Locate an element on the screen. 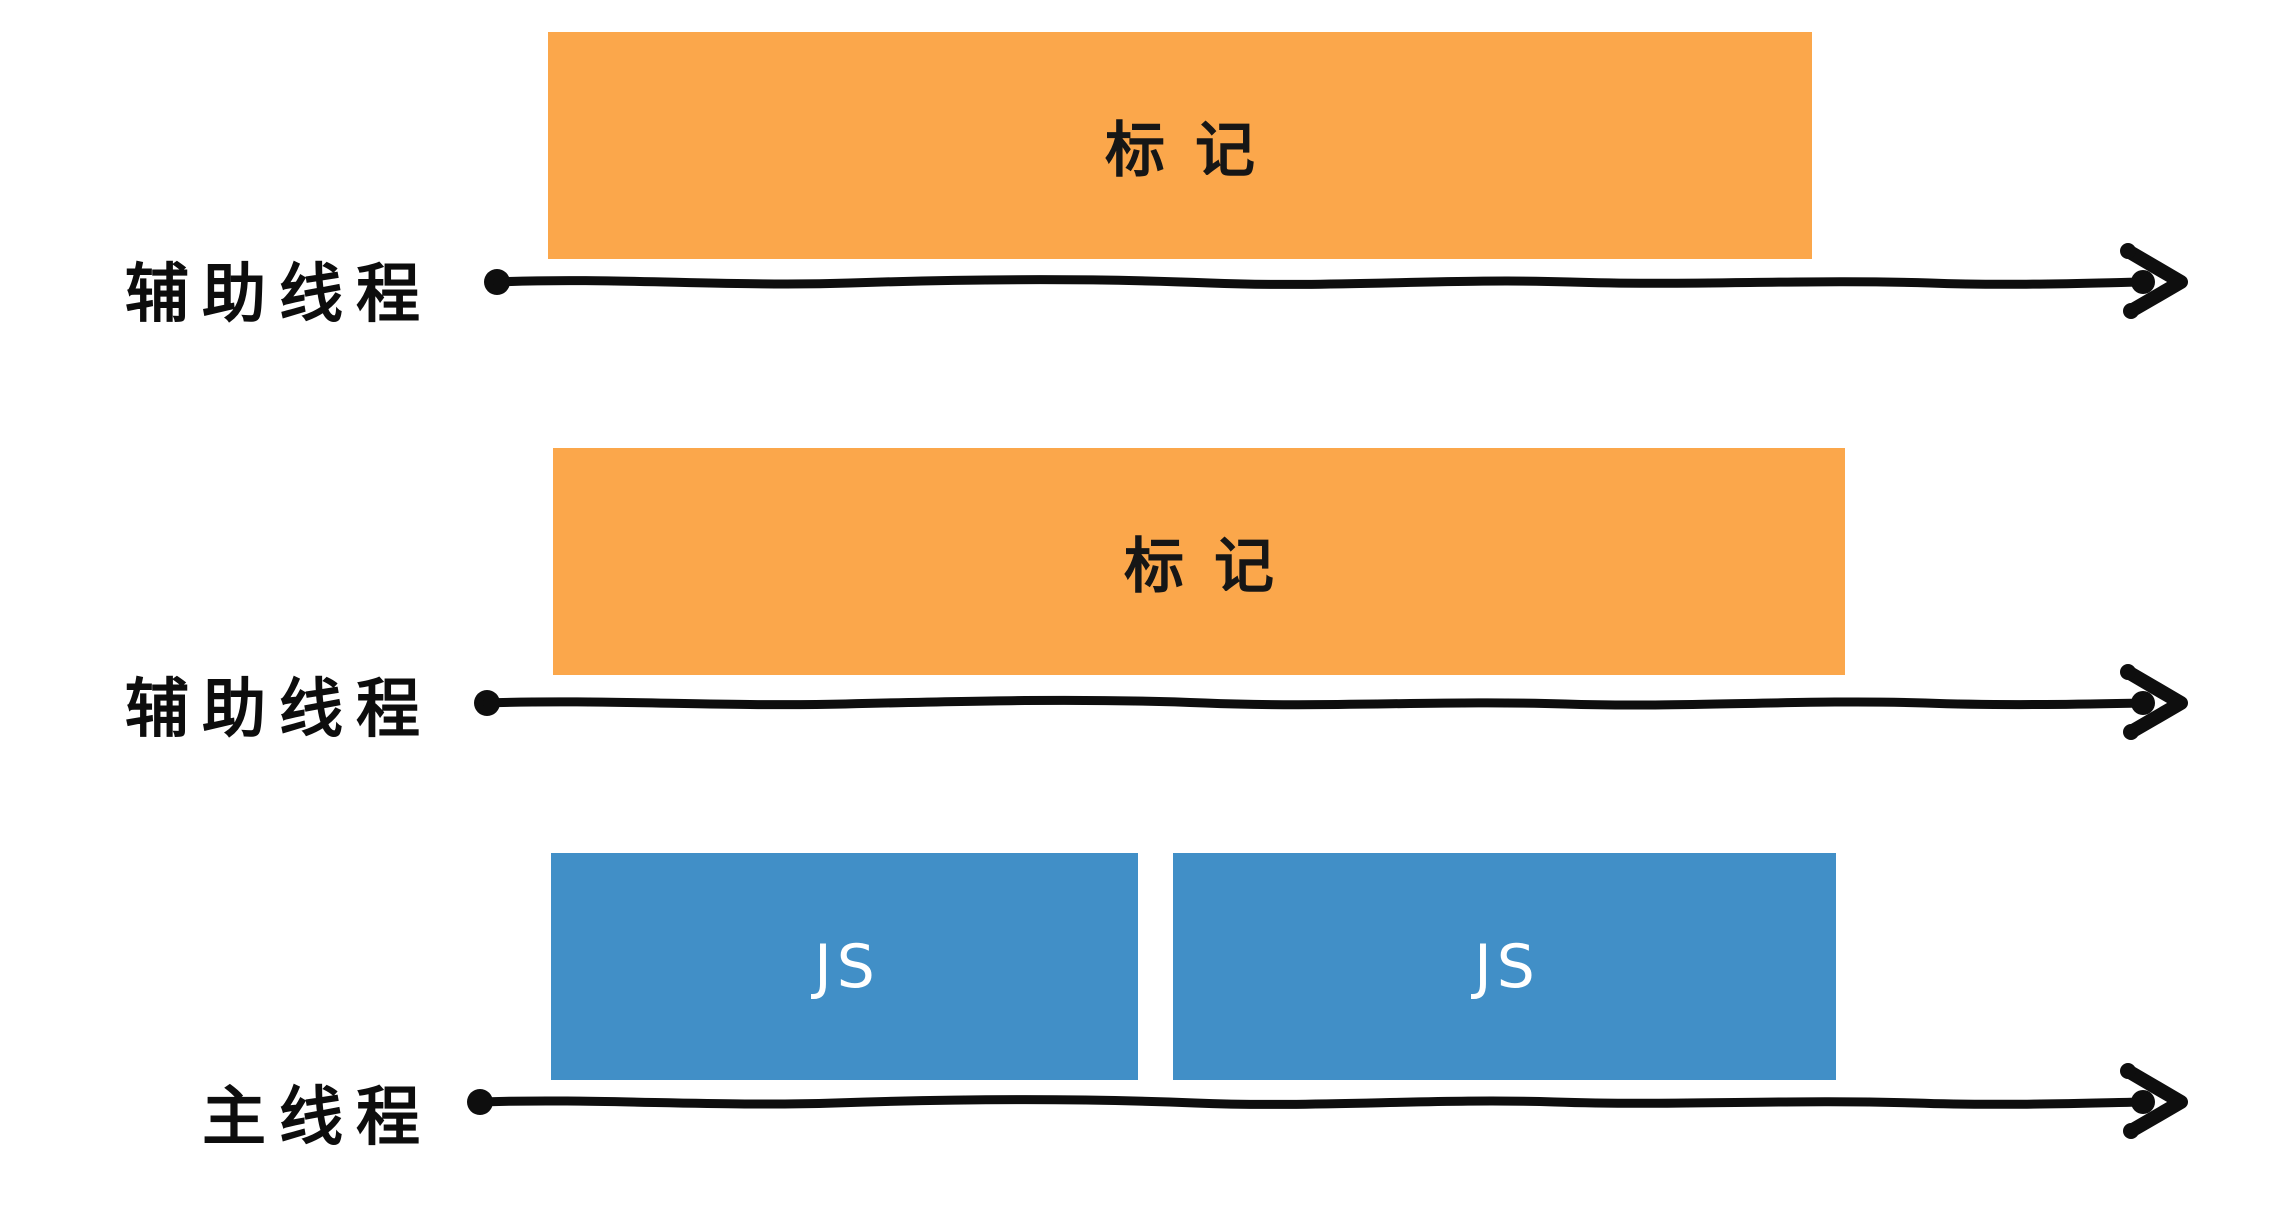 This screenshot has height=1213, width=2284. mark-task-bar-2: 标记 is located at coordinates (1199, 561).